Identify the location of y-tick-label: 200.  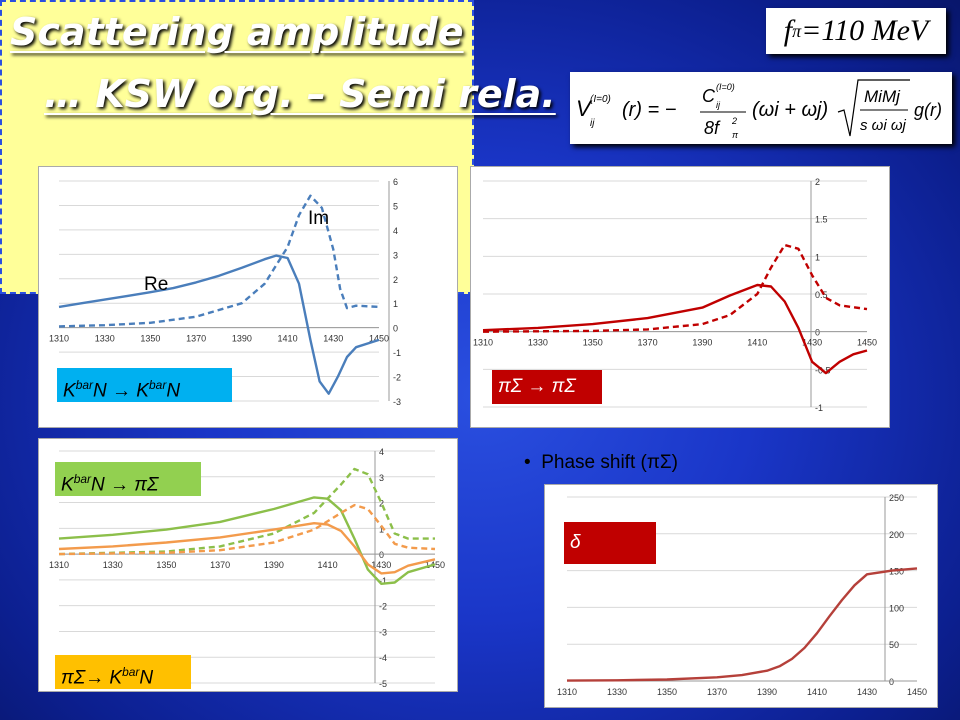
(896, 535).